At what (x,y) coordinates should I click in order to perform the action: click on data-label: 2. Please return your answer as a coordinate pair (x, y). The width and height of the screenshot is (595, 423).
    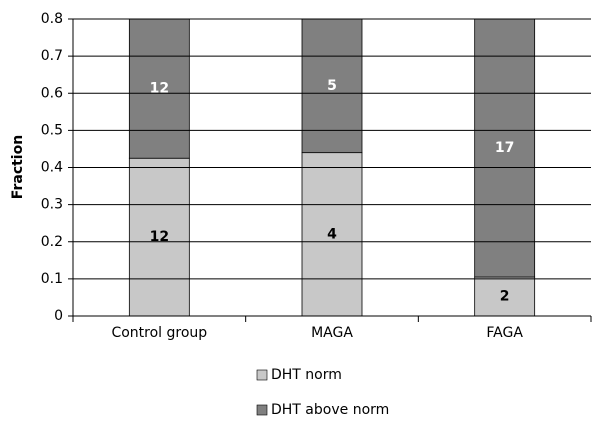
    Looking at the image, I should click on (505, 297).